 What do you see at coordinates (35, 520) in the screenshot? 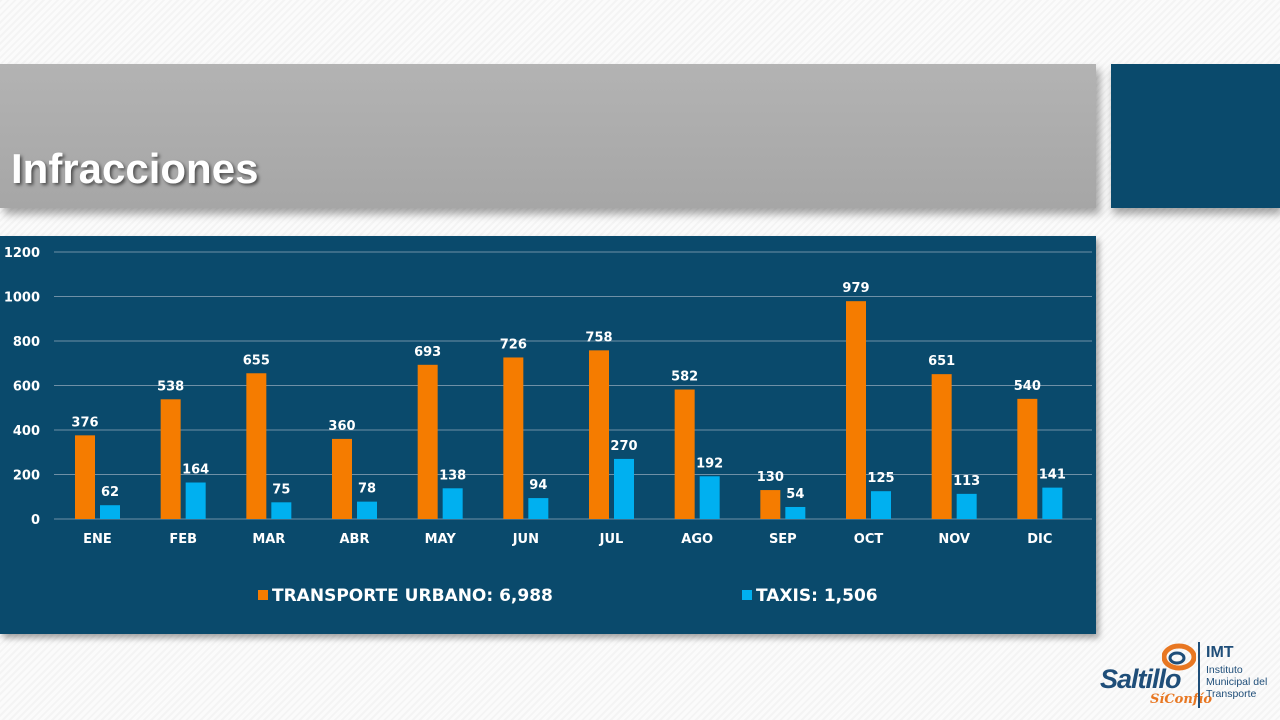
I see `y-tick-label: 0` at bounding box center [35, 520].